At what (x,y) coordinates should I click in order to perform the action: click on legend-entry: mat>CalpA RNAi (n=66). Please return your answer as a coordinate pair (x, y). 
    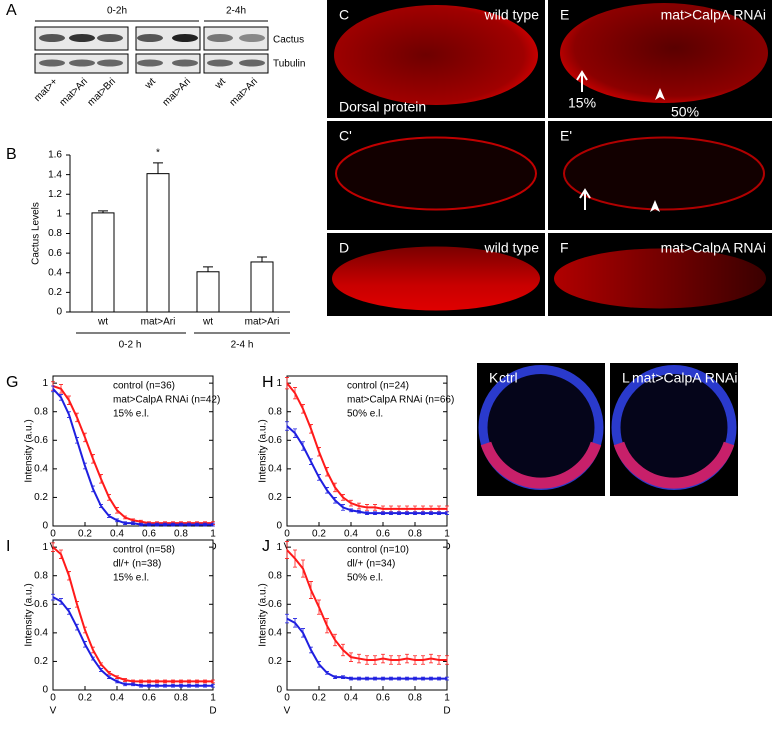
    Looking at the image, I should click on (400, 400).